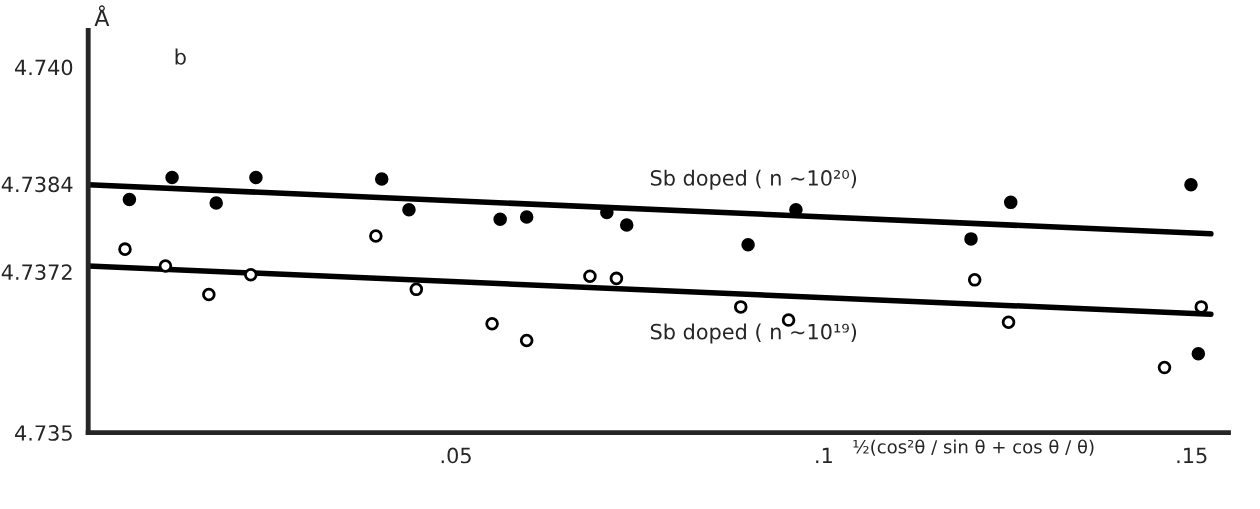 This screenshot has height=509, width=1260. Describe the element at coordinates (1192, 455) in the screenshot. I see `x-tick-label: .15` at that location.